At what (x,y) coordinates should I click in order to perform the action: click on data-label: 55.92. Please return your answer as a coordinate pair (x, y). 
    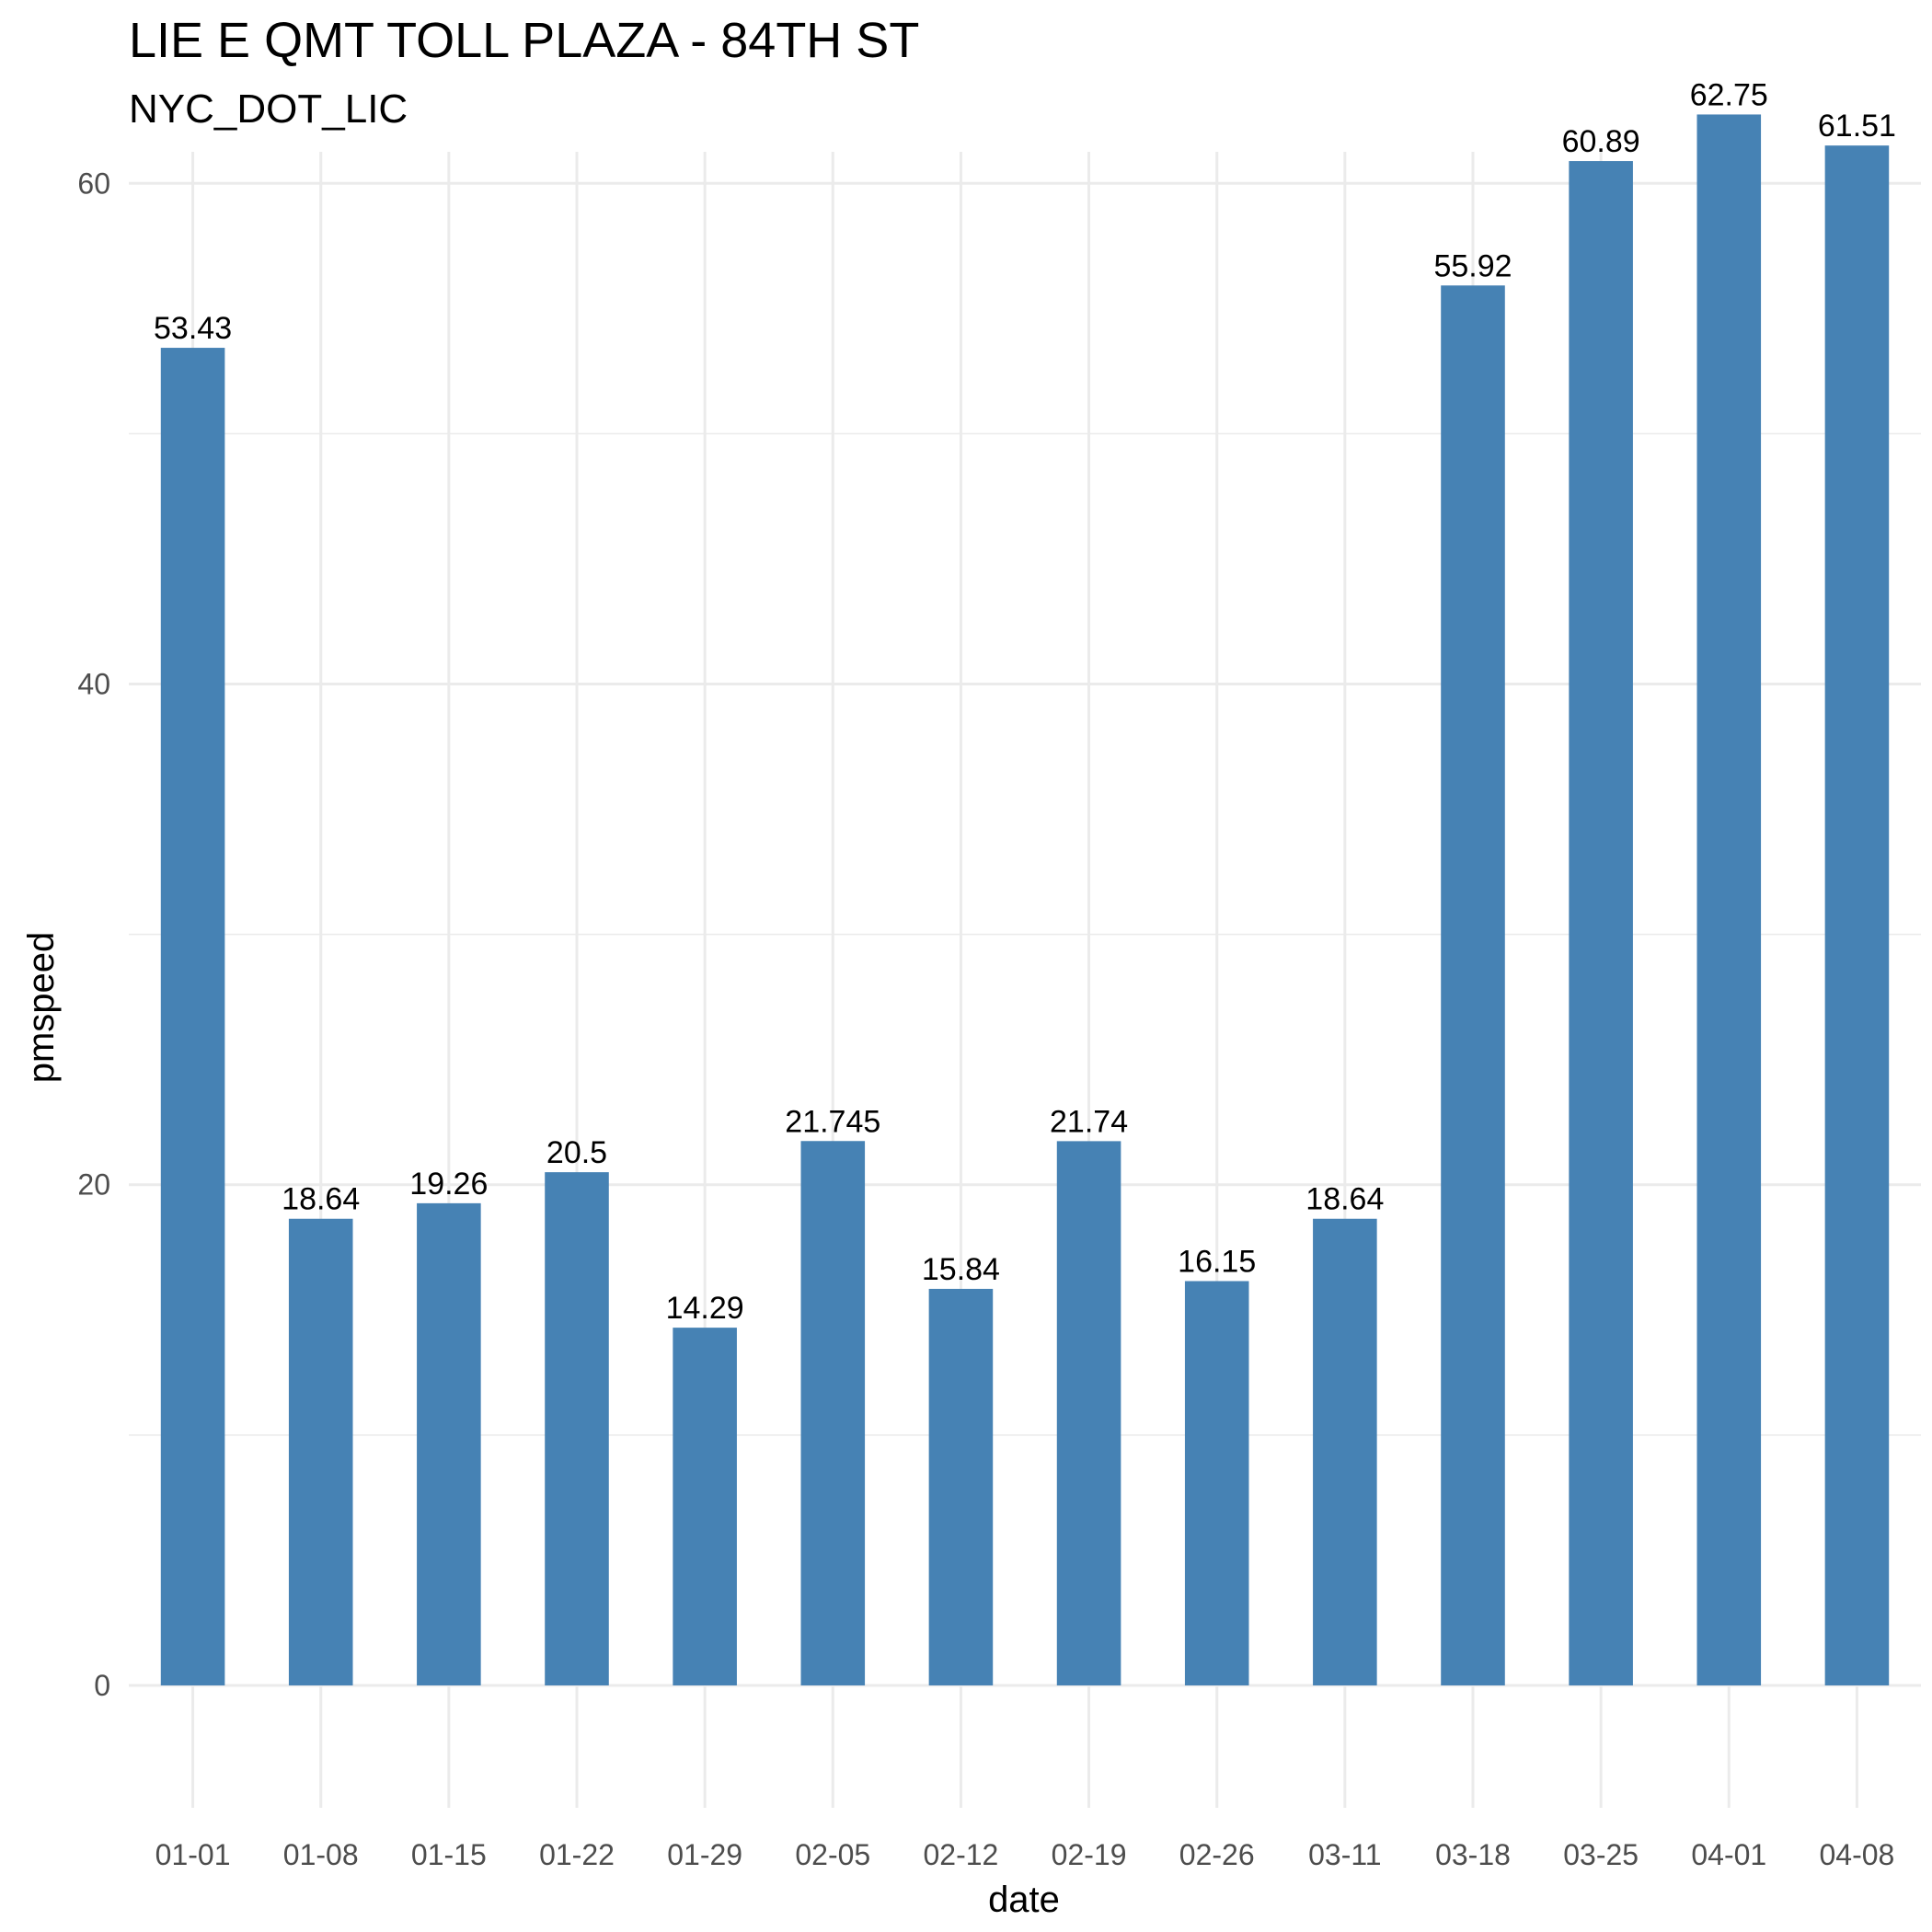
    Looking at the image, I should click on (1472, 265).